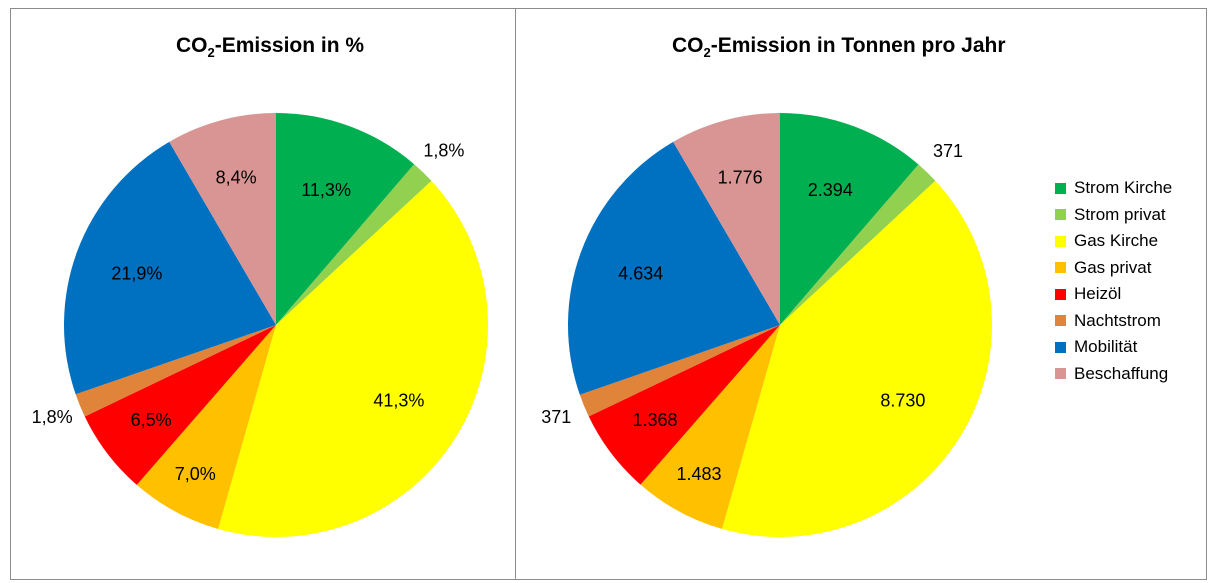 The image size is (1214, 583). I want to click on legend-item-strom-kirche: Strom Kirche, so click(1113, 188).